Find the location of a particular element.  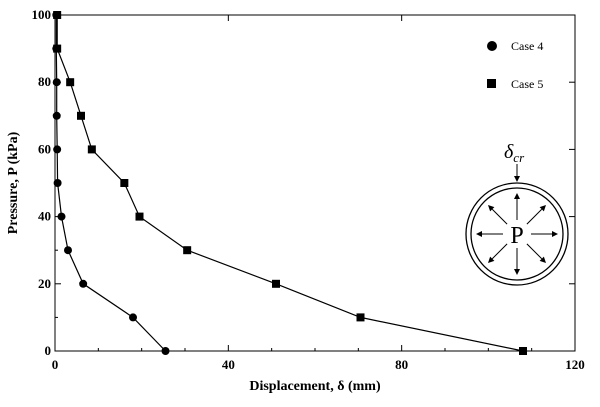

y-tick-label-60: 60 is located at coordinates (44, 148).